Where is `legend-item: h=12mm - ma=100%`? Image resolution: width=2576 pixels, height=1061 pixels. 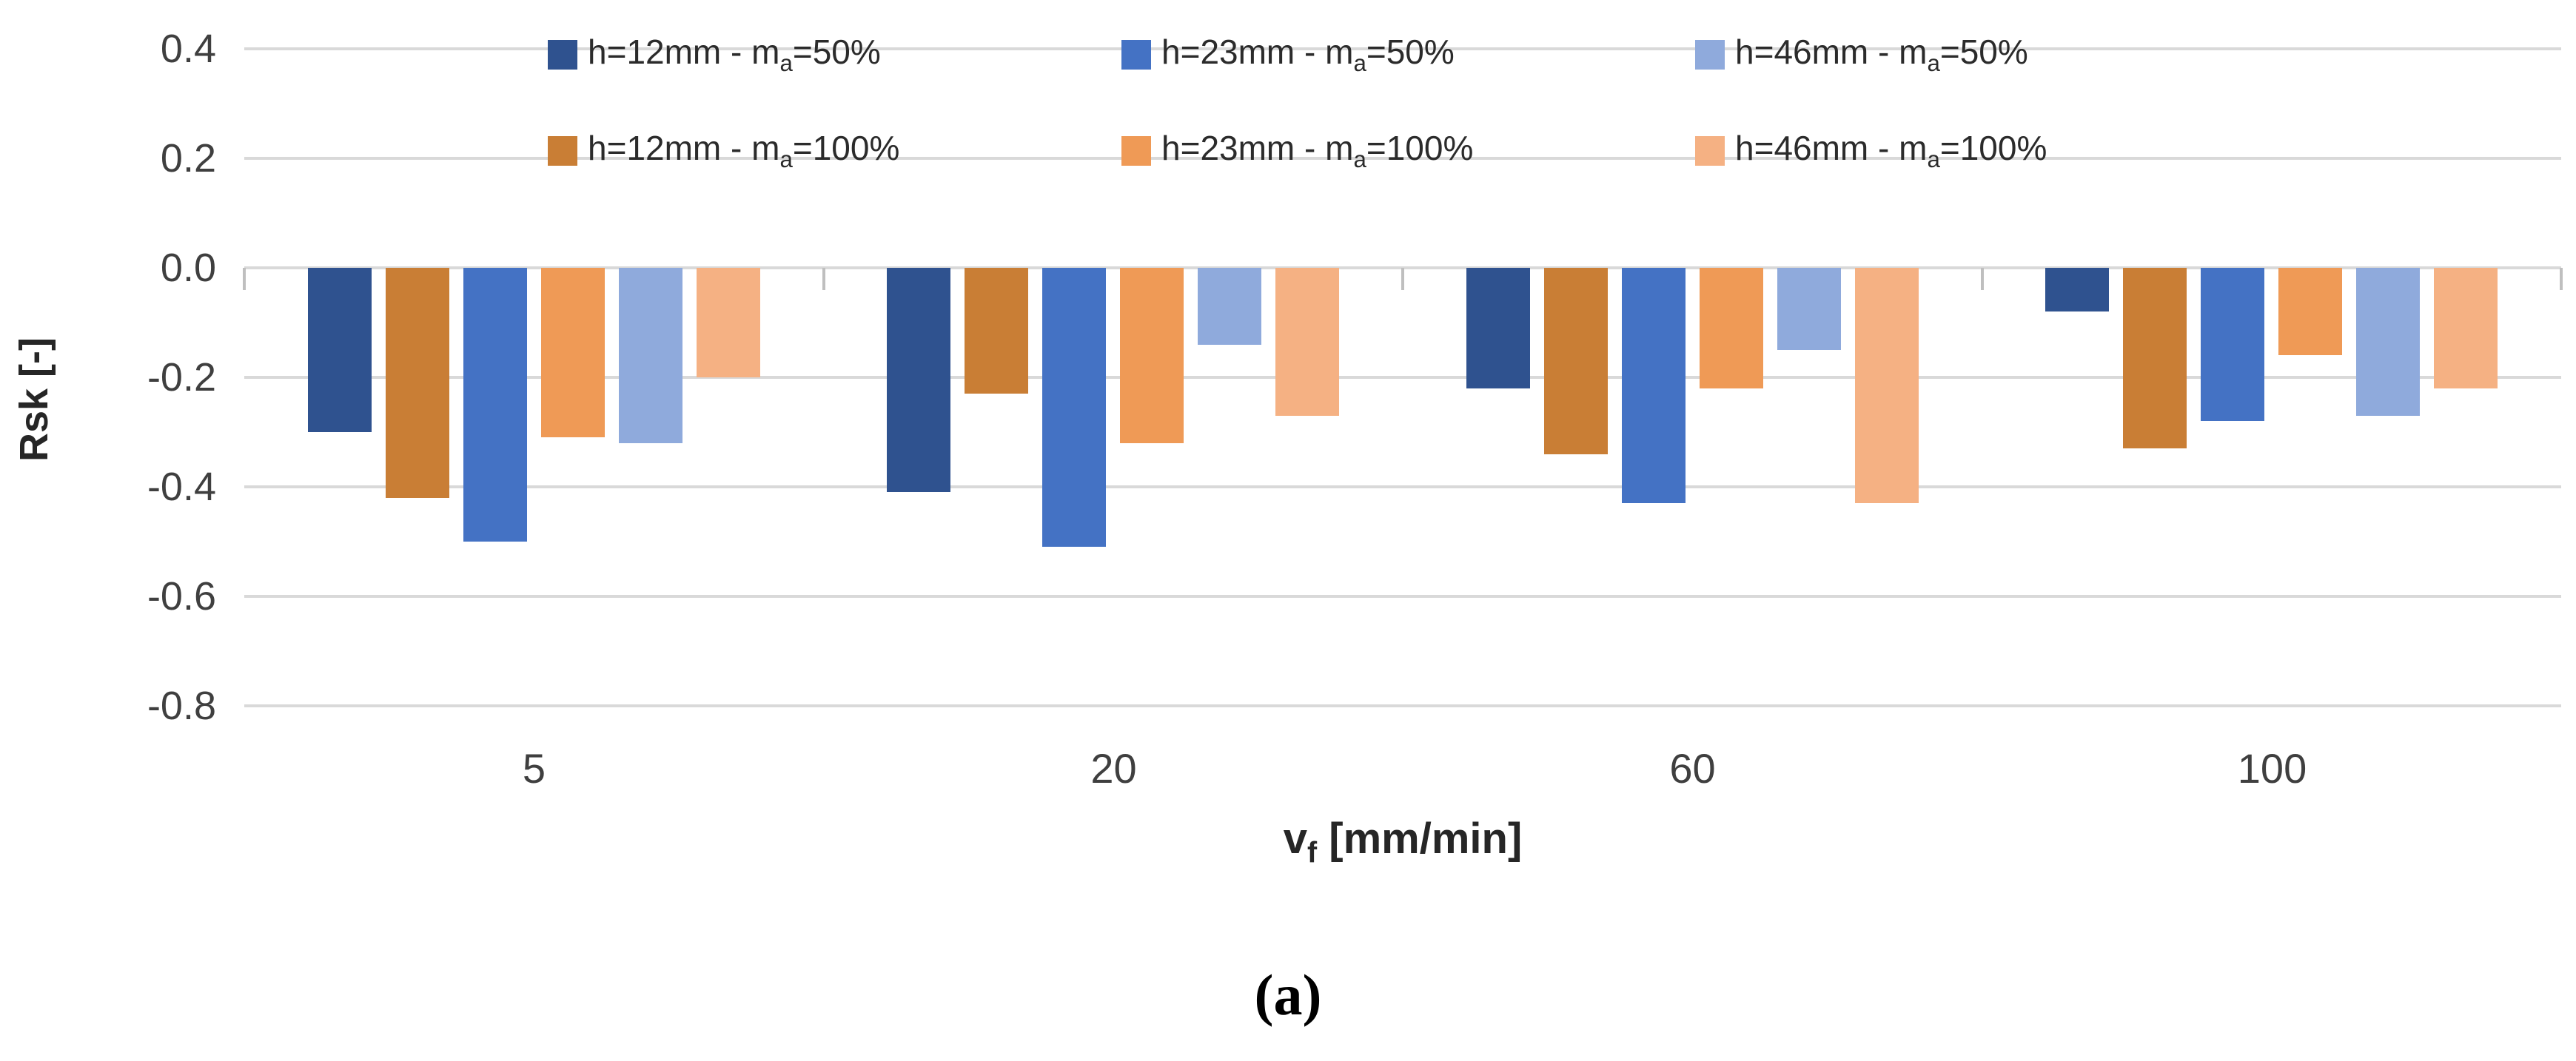
legend-item: h=12mm - ma=100% is located at coordinates (723, 151).